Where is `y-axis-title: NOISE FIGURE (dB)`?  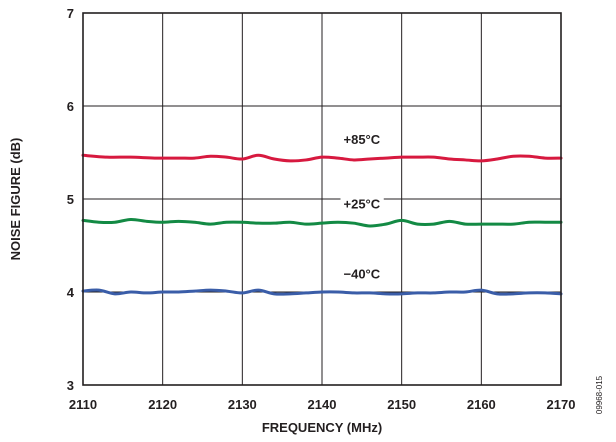 y-axis-title: NOISE FIGURE (dB) is located at coordinates (15, 199).